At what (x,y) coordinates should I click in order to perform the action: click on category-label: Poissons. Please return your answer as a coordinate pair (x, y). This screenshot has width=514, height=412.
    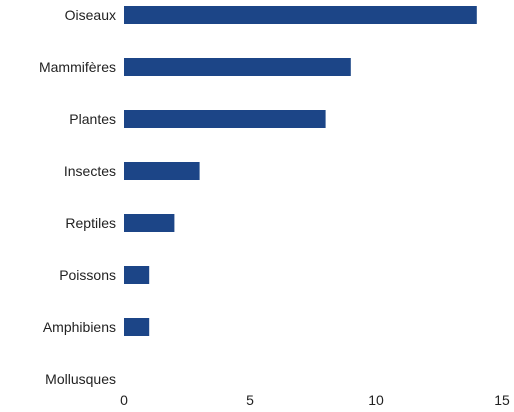
    Looking at the image, I should click on (87, 275).